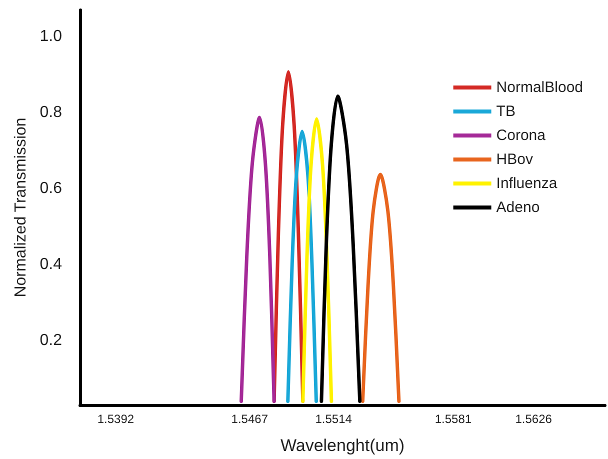 The height and width of the screenshot is (459, 608). What do you see at coordinates (21, 208) in the screenshot?
I see `y-axis-title: Normalized Transmission` at bounding box center [21, 208].